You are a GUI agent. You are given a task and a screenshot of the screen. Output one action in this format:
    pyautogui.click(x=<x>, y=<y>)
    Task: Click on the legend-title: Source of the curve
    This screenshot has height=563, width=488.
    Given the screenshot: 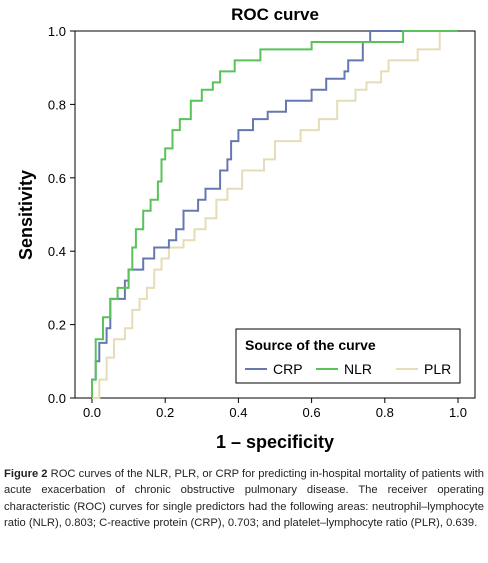 What is the action you would take?
    pyautogui.click(x=310, y=345)
    